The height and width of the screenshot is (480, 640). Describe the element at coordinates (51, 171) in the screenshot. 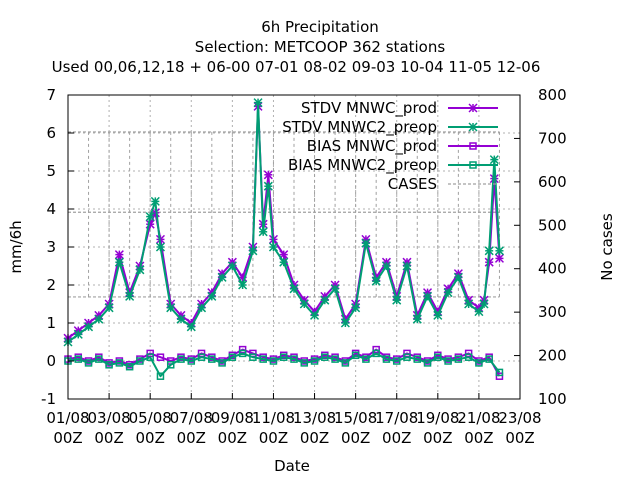

I see `y-tick-label: 5` at that location.